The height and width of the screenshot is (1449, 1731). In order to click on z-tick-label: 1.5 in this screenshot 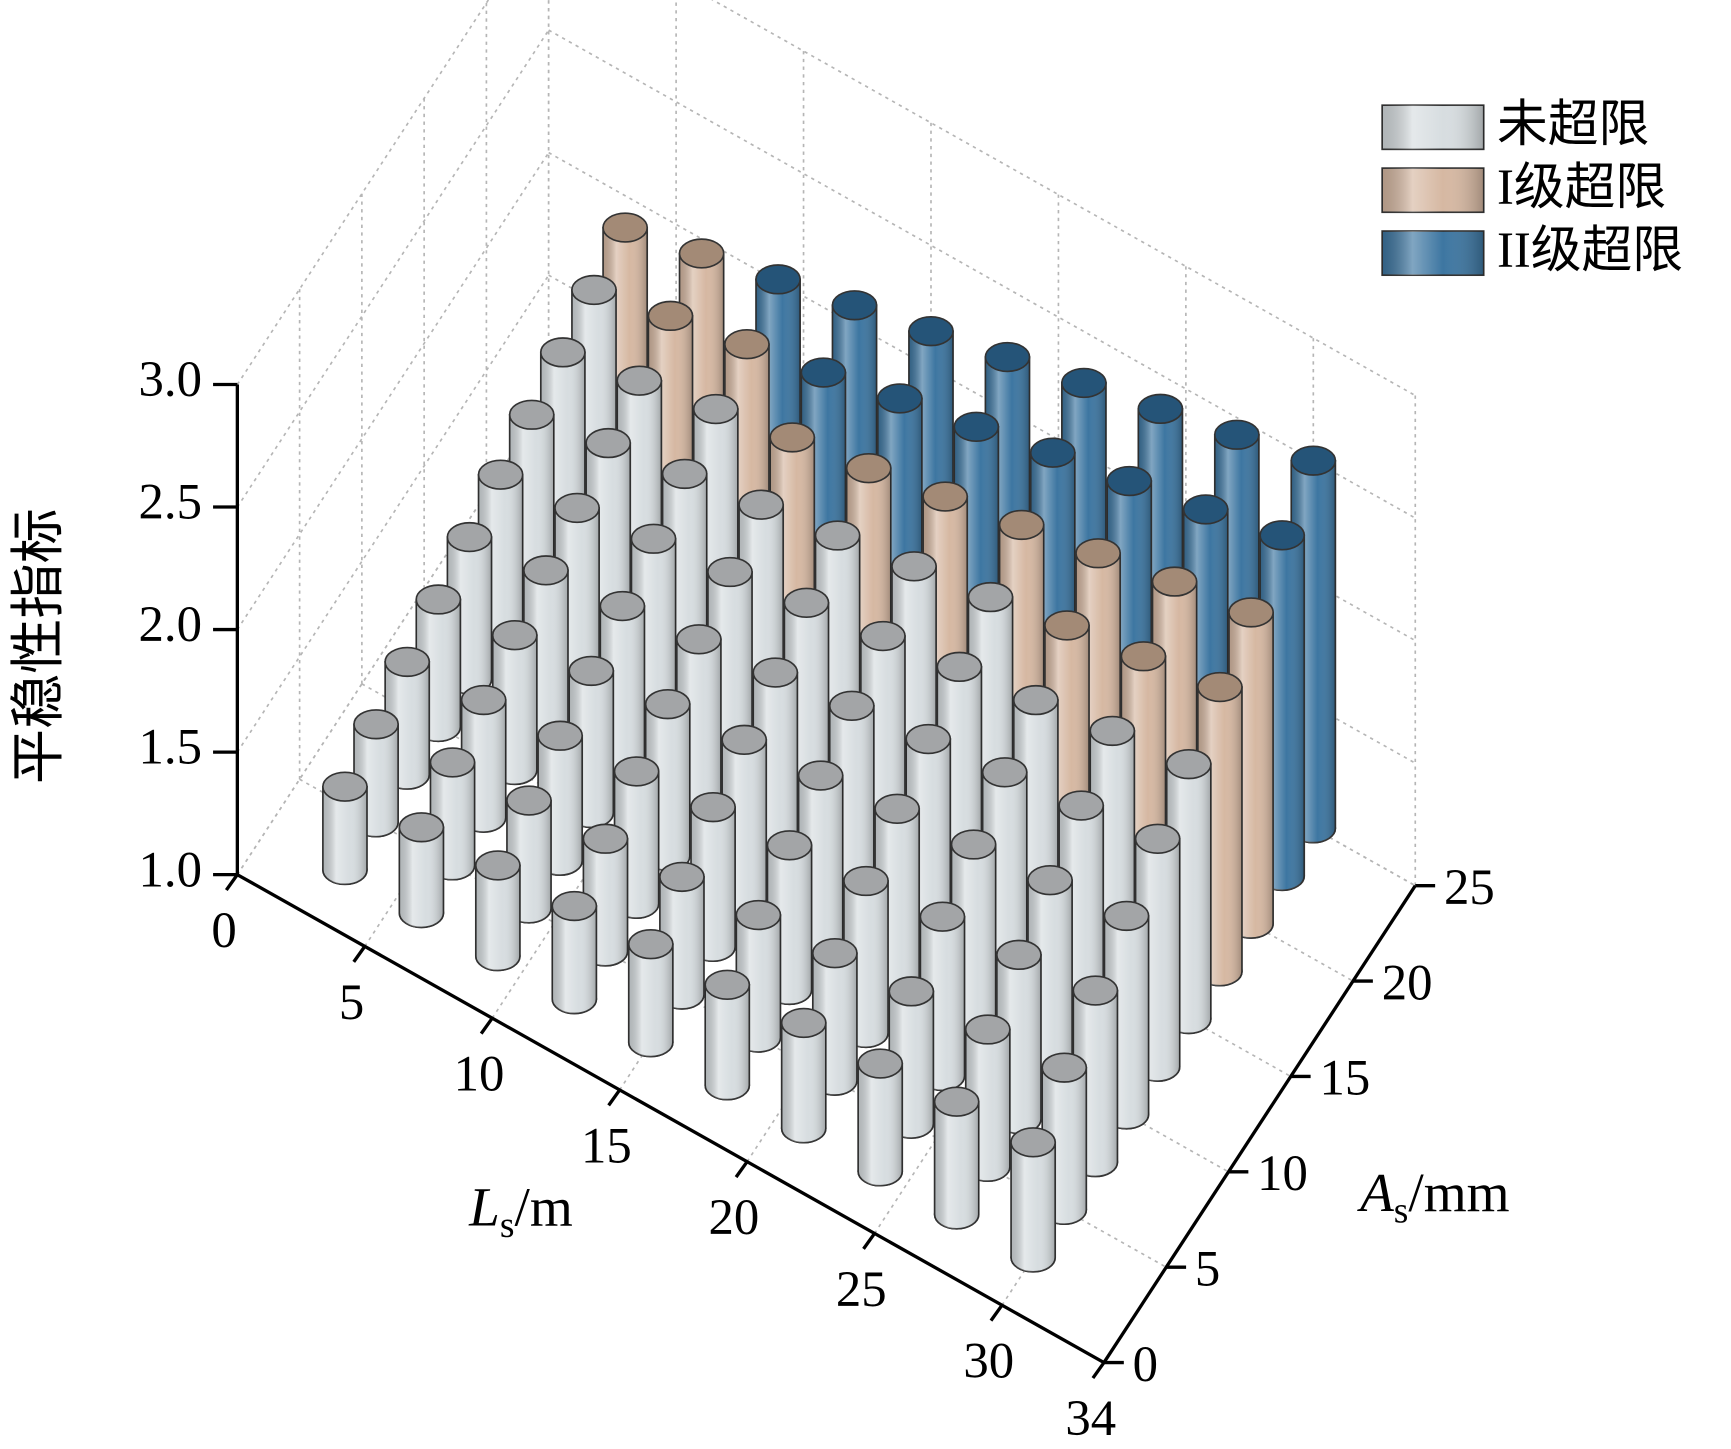, I will do `click(170, 747)`.